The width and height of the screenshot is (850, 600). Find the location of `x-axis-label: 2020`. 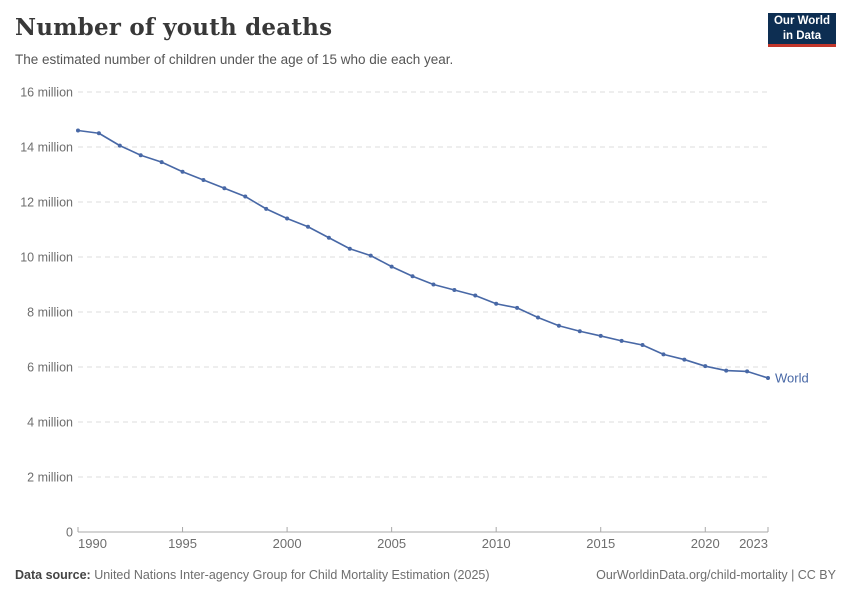

x-axis-label: 2020 is located at coordinates (705, 543).